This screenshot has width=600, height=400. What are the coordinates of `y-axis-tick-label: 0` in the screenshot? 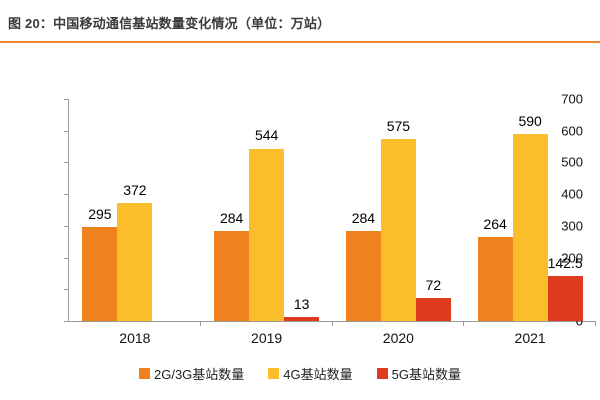 It's located at (579, 321).